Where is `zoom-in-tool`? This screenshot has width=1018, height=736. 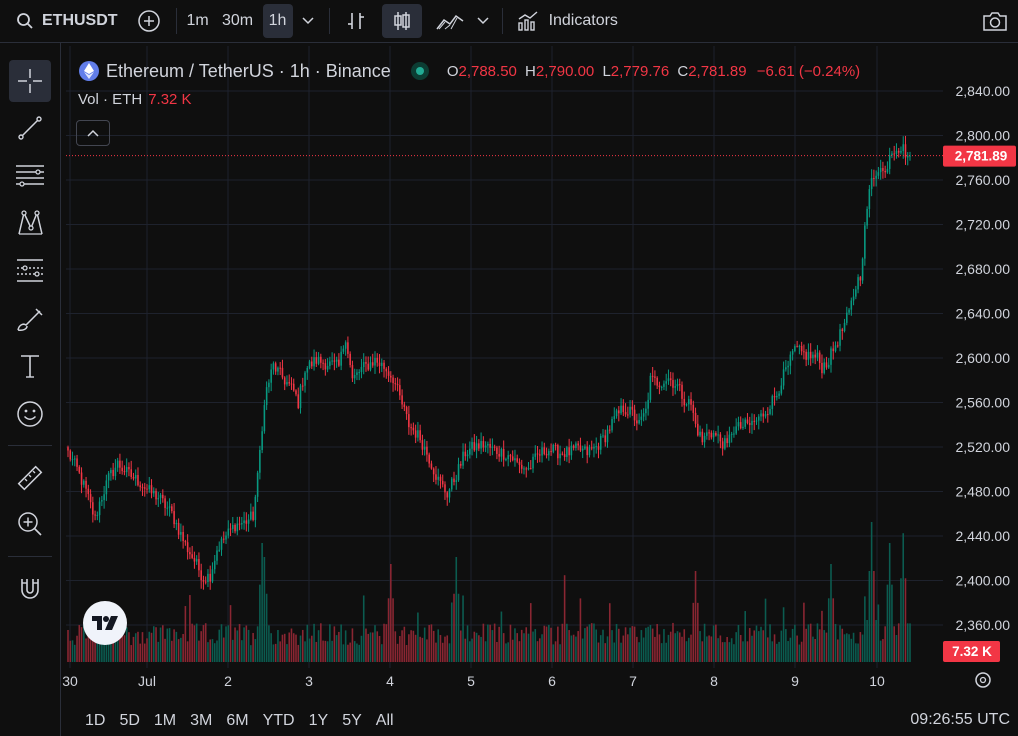
zoom-in-tool is located at coordinates (30, 524).